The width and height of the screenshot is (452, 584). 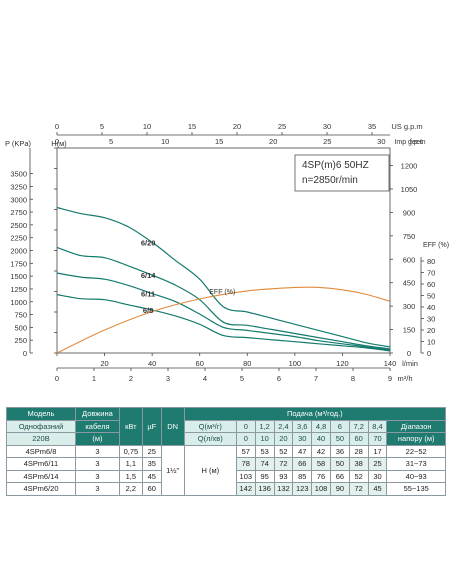 I want to click on q-lmin-value: 0, so click(x=245, y=439).